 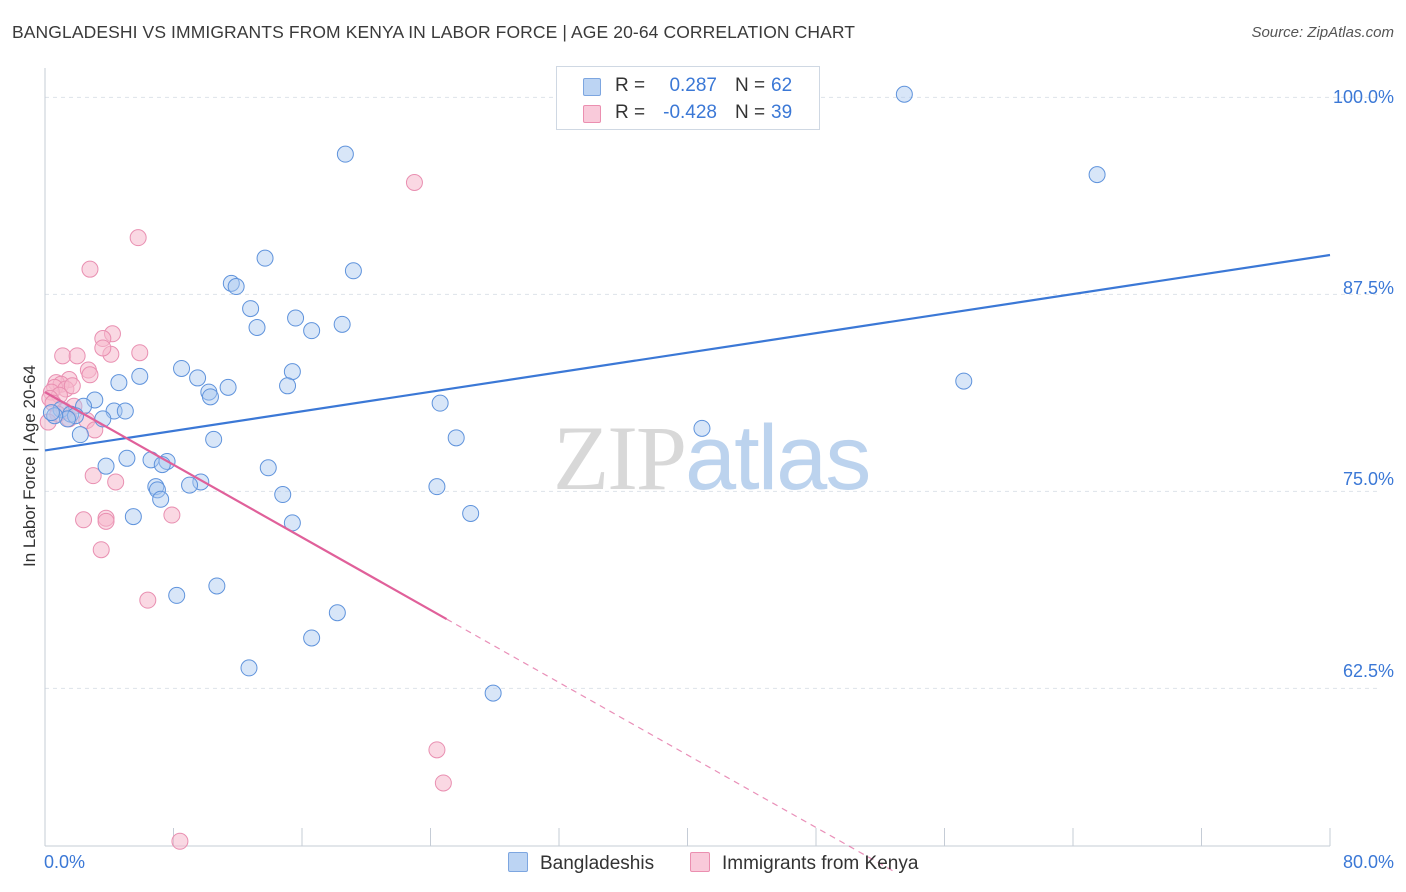 I want to click on x-tick-label-0: 0.0%, so click(x=65, y=862).